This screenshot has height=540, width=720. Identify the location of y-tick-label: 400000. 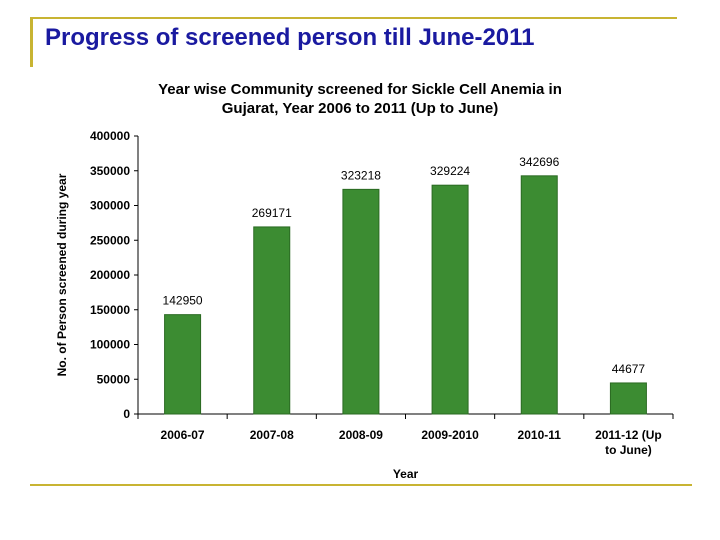
(110, 136).